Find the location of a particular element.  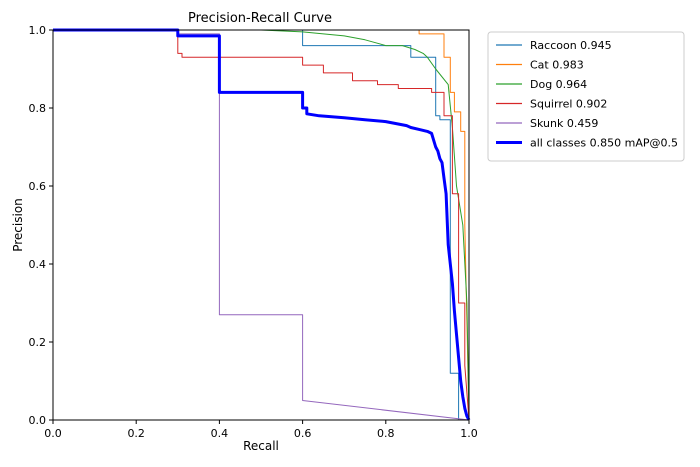

legend-entry-label: Raccoon 0.945 is located at coordinates (571, 45).